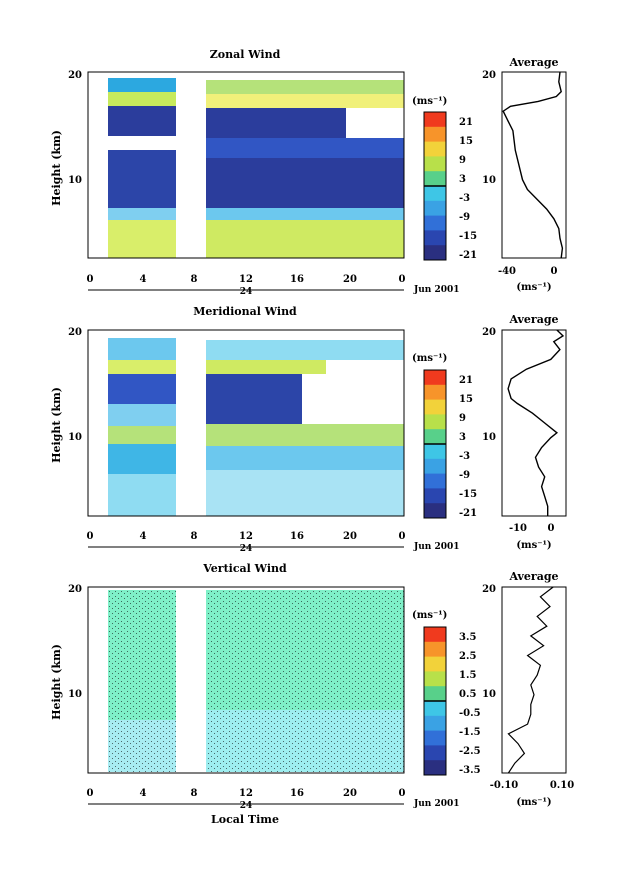  I want to click on colorbar-tick-label: 1.5, so click(467, 675).